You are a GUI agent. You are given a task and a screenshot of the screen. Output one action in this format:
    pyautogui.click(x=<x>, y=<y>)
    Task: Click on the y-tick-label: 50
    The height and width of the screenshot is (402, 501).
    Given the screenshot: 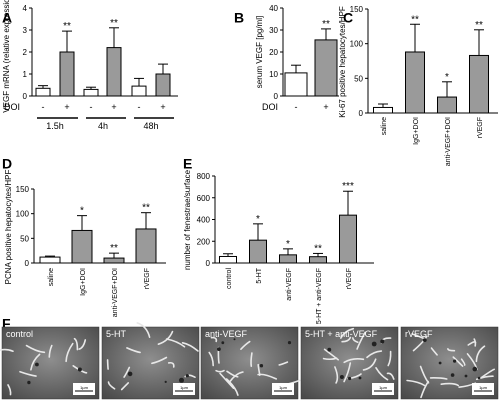 What is the action you would take?
    pyautogui.click(x=358, y=78)
    